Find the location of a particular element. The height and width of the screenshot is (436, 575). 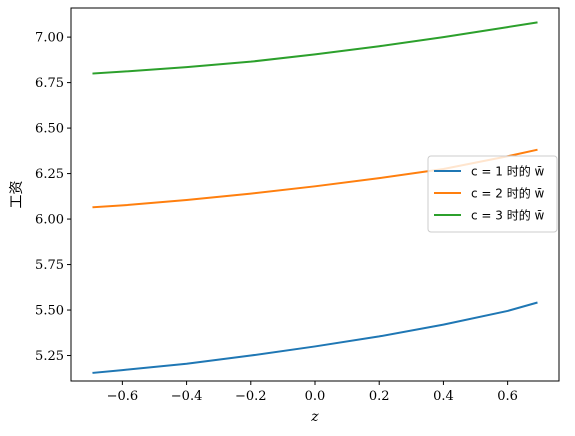

y-axis-label: 工资 is located at coordinates (17, 195).